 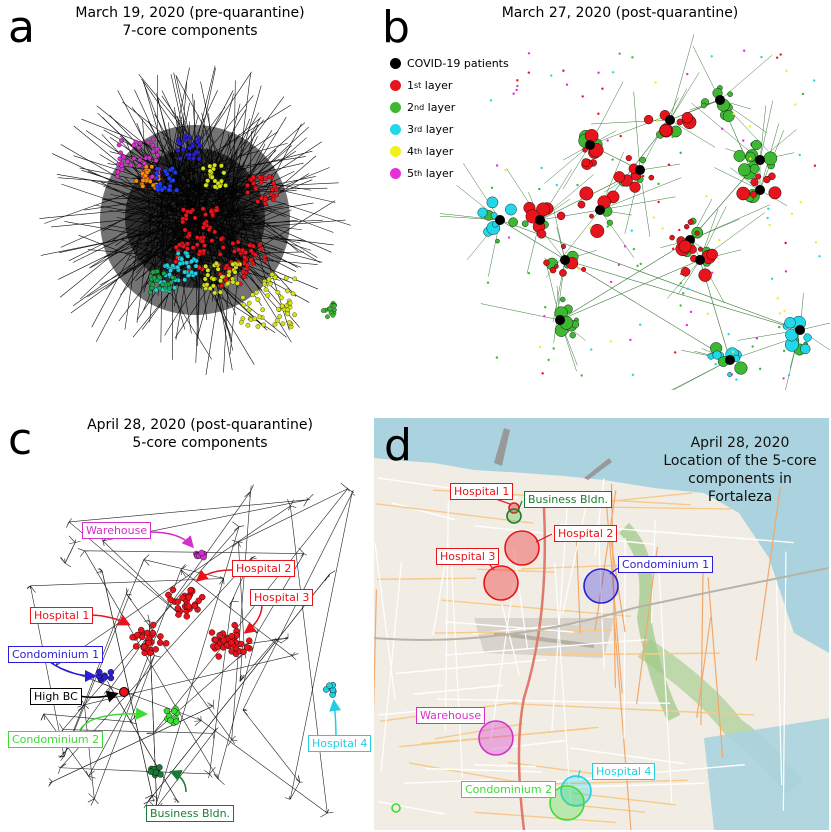 What do you see at coordinates (395, 151) in the screenshot?
I see `legend-dot` at bounding box center [395, 151].